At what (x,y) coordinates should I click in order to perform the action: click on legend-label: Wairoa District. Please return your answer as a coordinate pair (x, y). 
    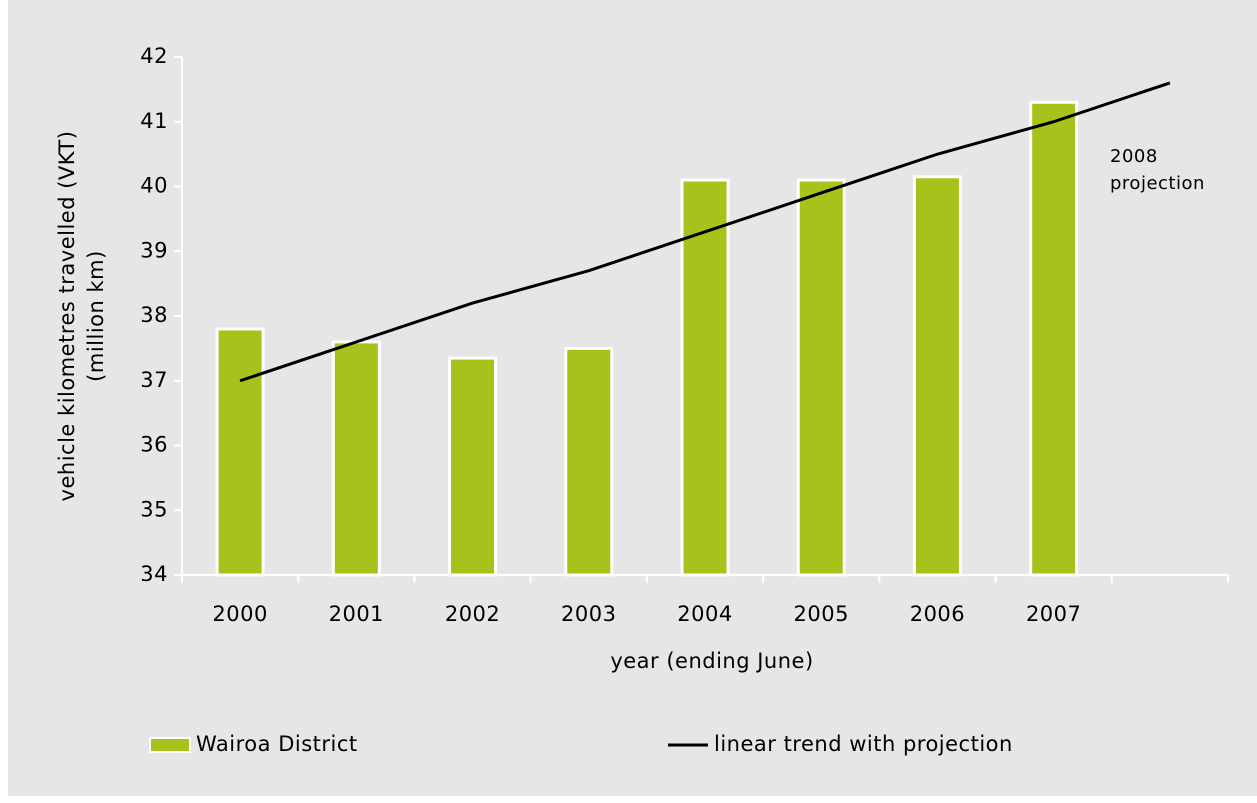
    Looking at the image, I should click on (277, 744).